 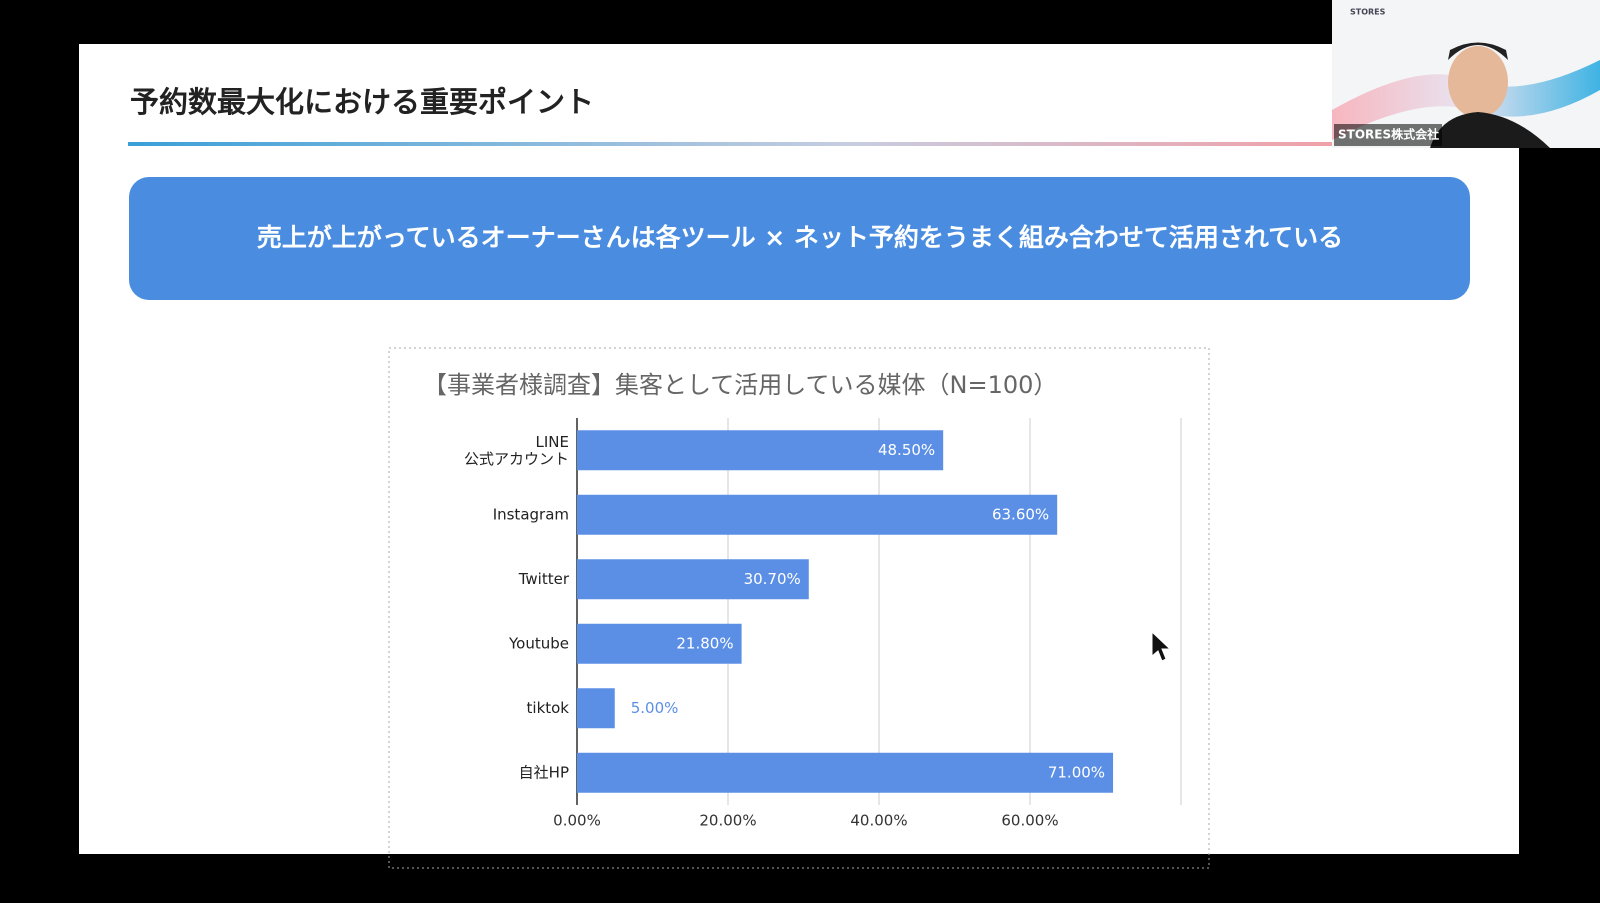 I want to click on mouse-cursor, so click(x=1161, y=646).